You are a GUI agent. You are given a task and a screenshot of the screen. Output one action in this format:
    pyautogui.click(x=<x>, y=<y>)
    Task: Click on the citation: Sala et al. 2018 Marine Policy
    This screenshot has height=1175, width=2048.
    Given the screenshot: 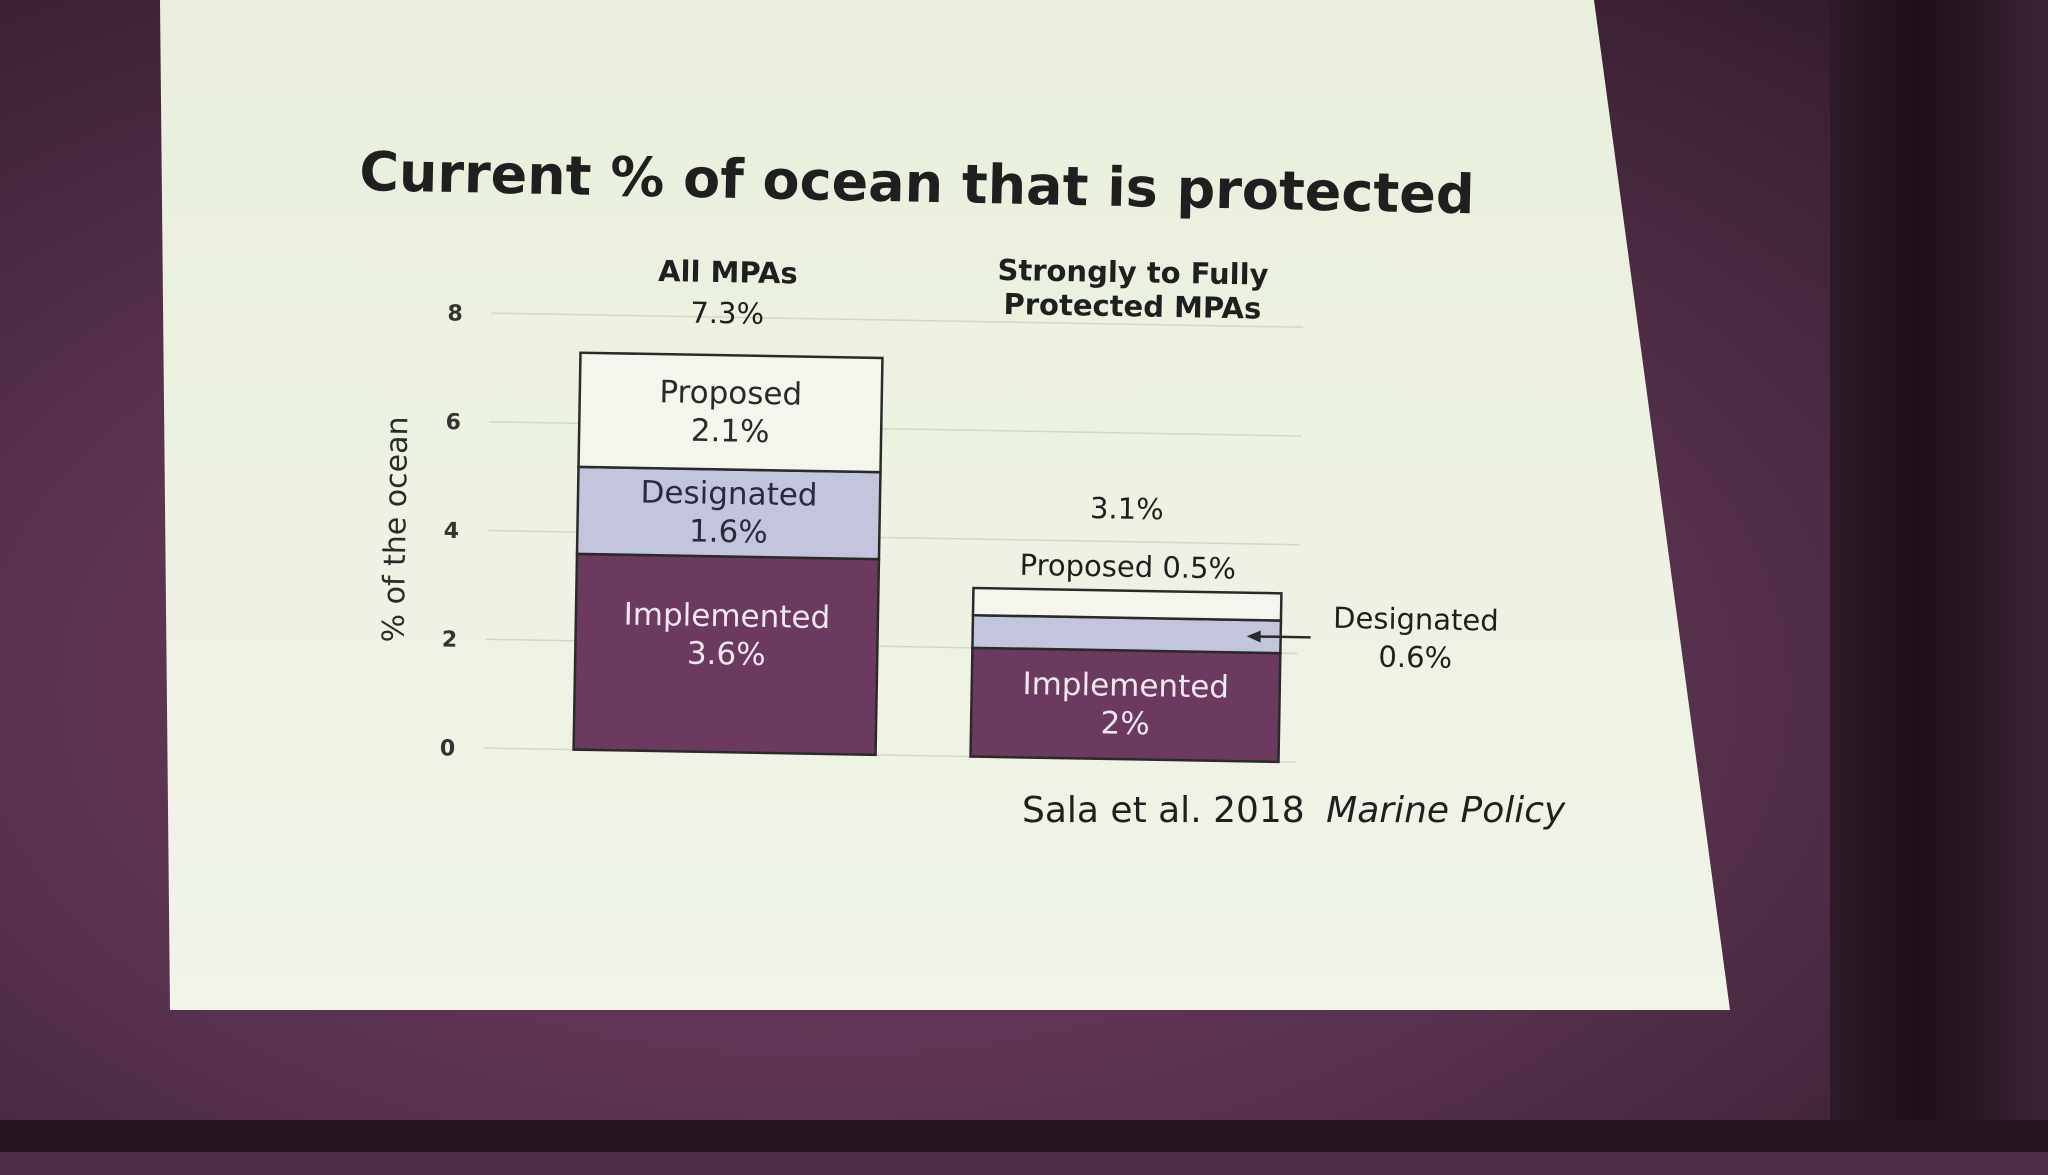 What is the action you would take?
    pyautogui.click(x=1293, y=810)
    